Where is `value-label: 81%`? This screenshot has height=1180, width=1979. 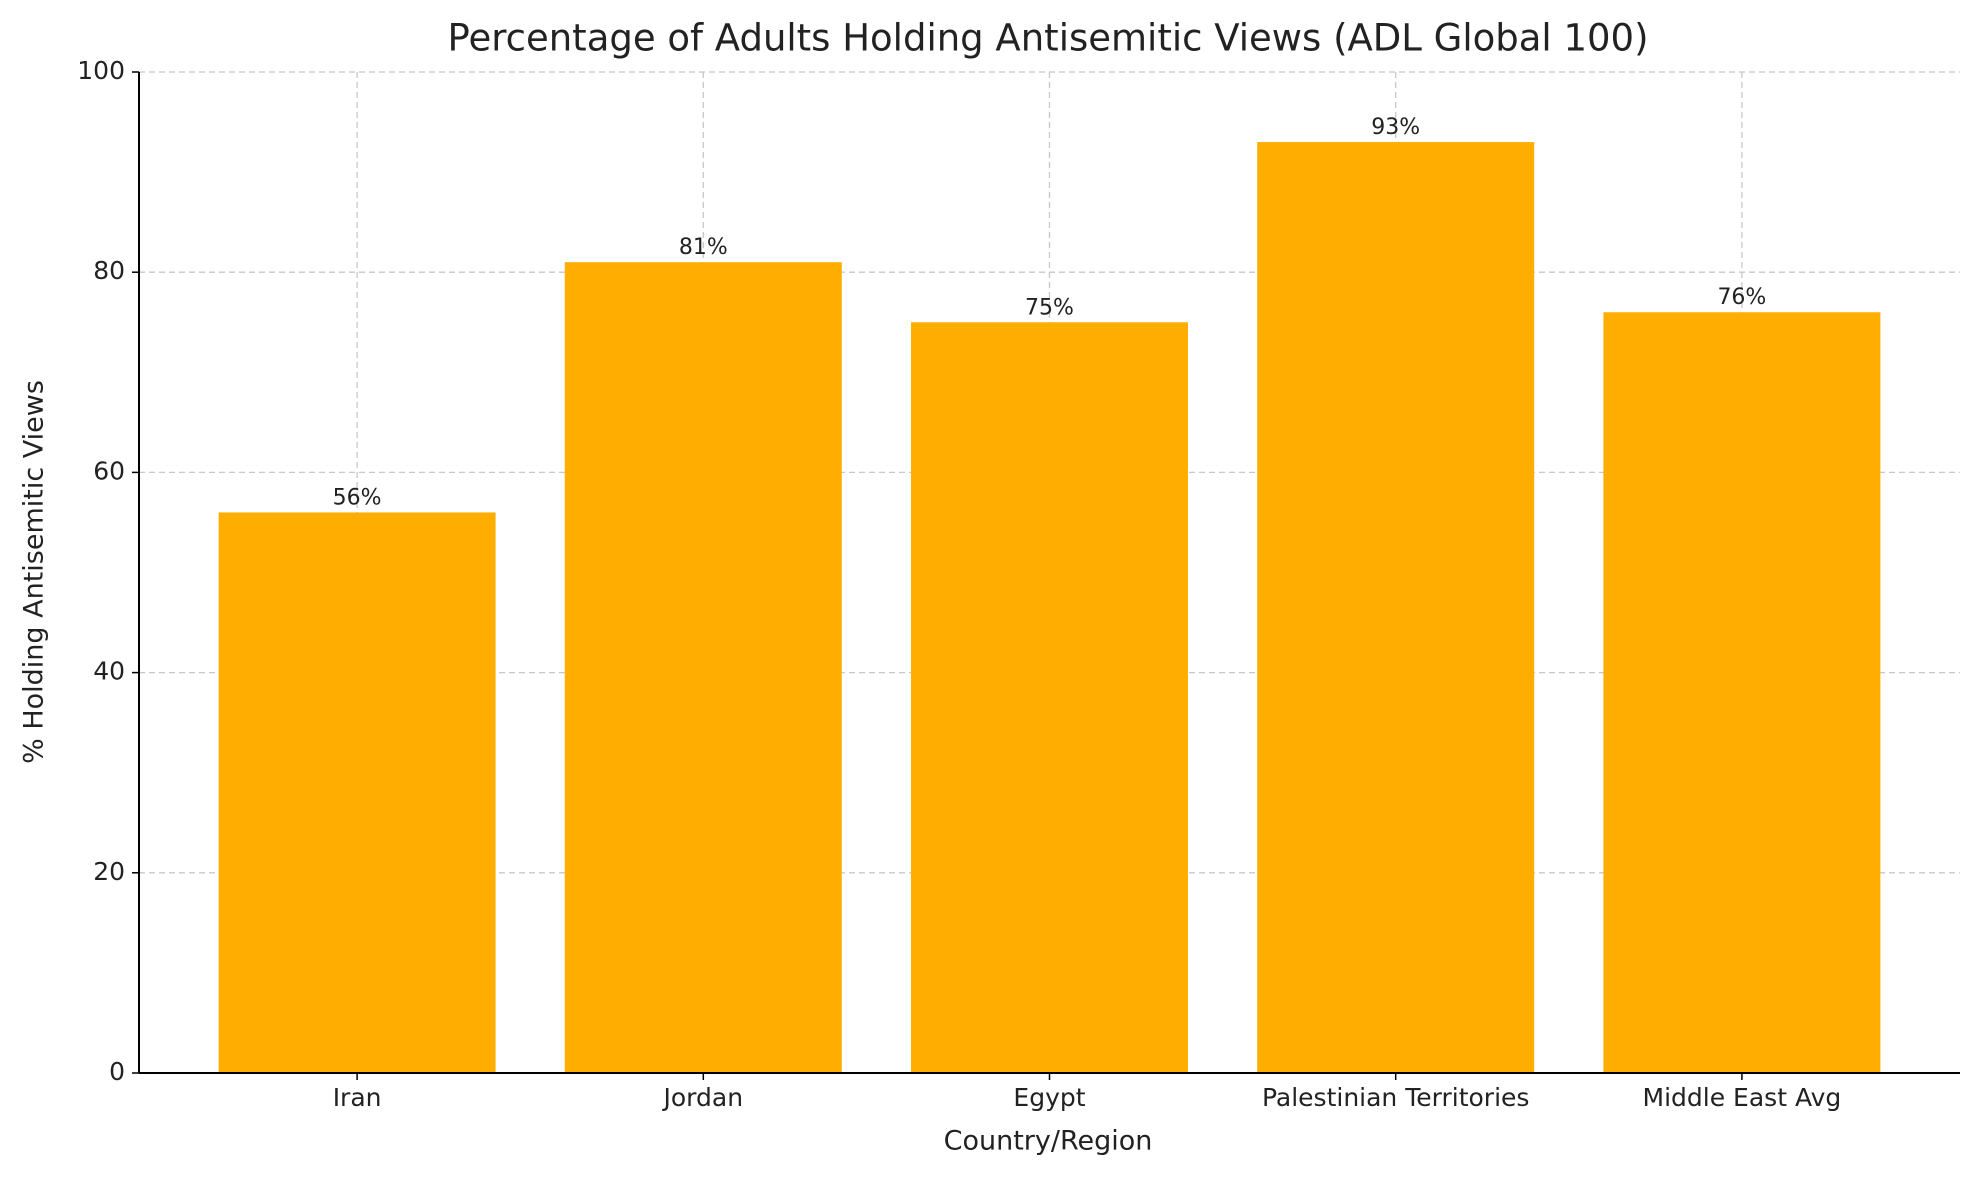 value-label: 81% is located at coordinates (703, 247).